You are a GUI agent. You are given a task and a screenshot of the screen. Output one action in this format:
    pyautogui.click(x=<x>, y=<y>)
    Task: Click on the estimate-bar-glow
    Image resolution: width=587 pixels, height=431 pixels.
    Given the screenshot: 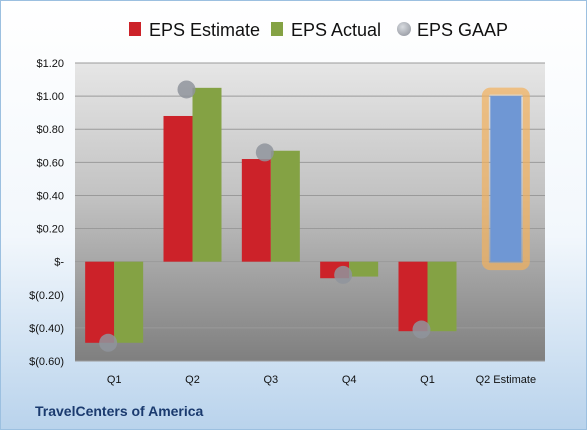 What is the action you would take?
    pyautogui.click(x=505, y=179)
    